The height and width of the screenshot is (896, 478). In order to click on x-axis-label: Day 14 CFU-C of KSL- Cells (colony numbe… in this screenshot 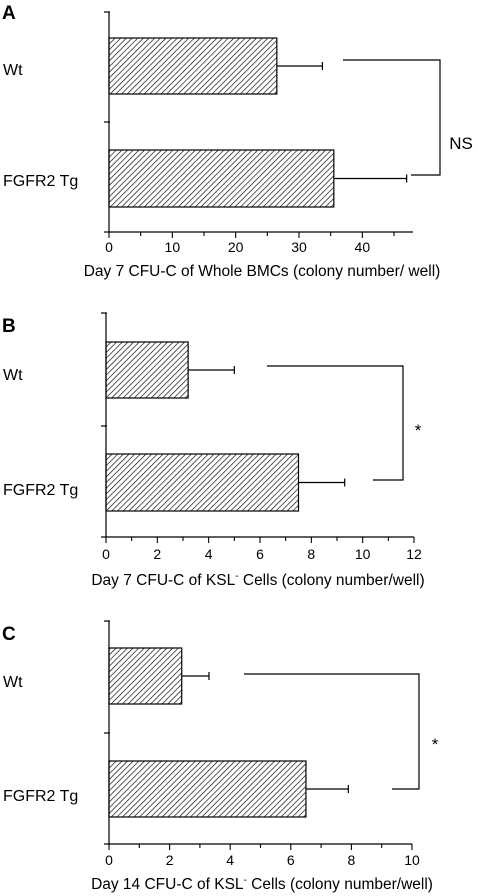, I will do `click(262, 884)`.